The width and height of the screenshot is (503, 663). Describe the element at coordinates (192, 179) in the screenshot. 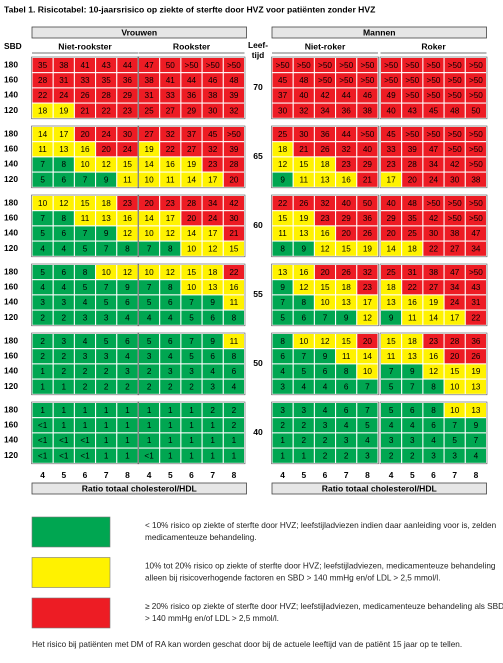

I see `risk-value: 14` at that location.